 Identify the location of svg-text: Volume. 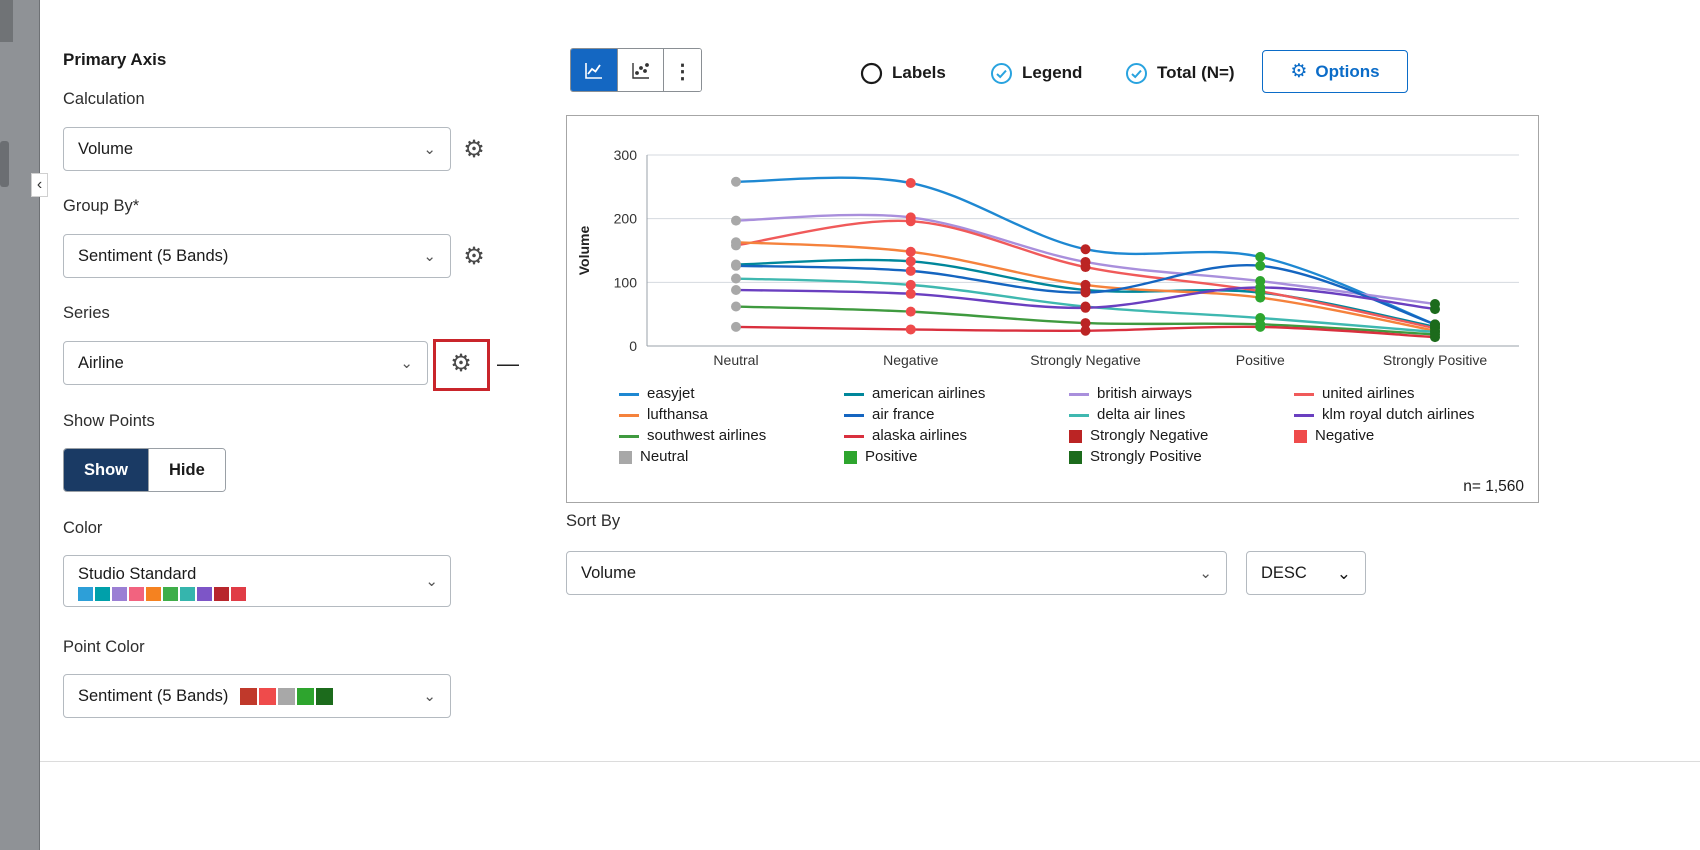
(584, 251).